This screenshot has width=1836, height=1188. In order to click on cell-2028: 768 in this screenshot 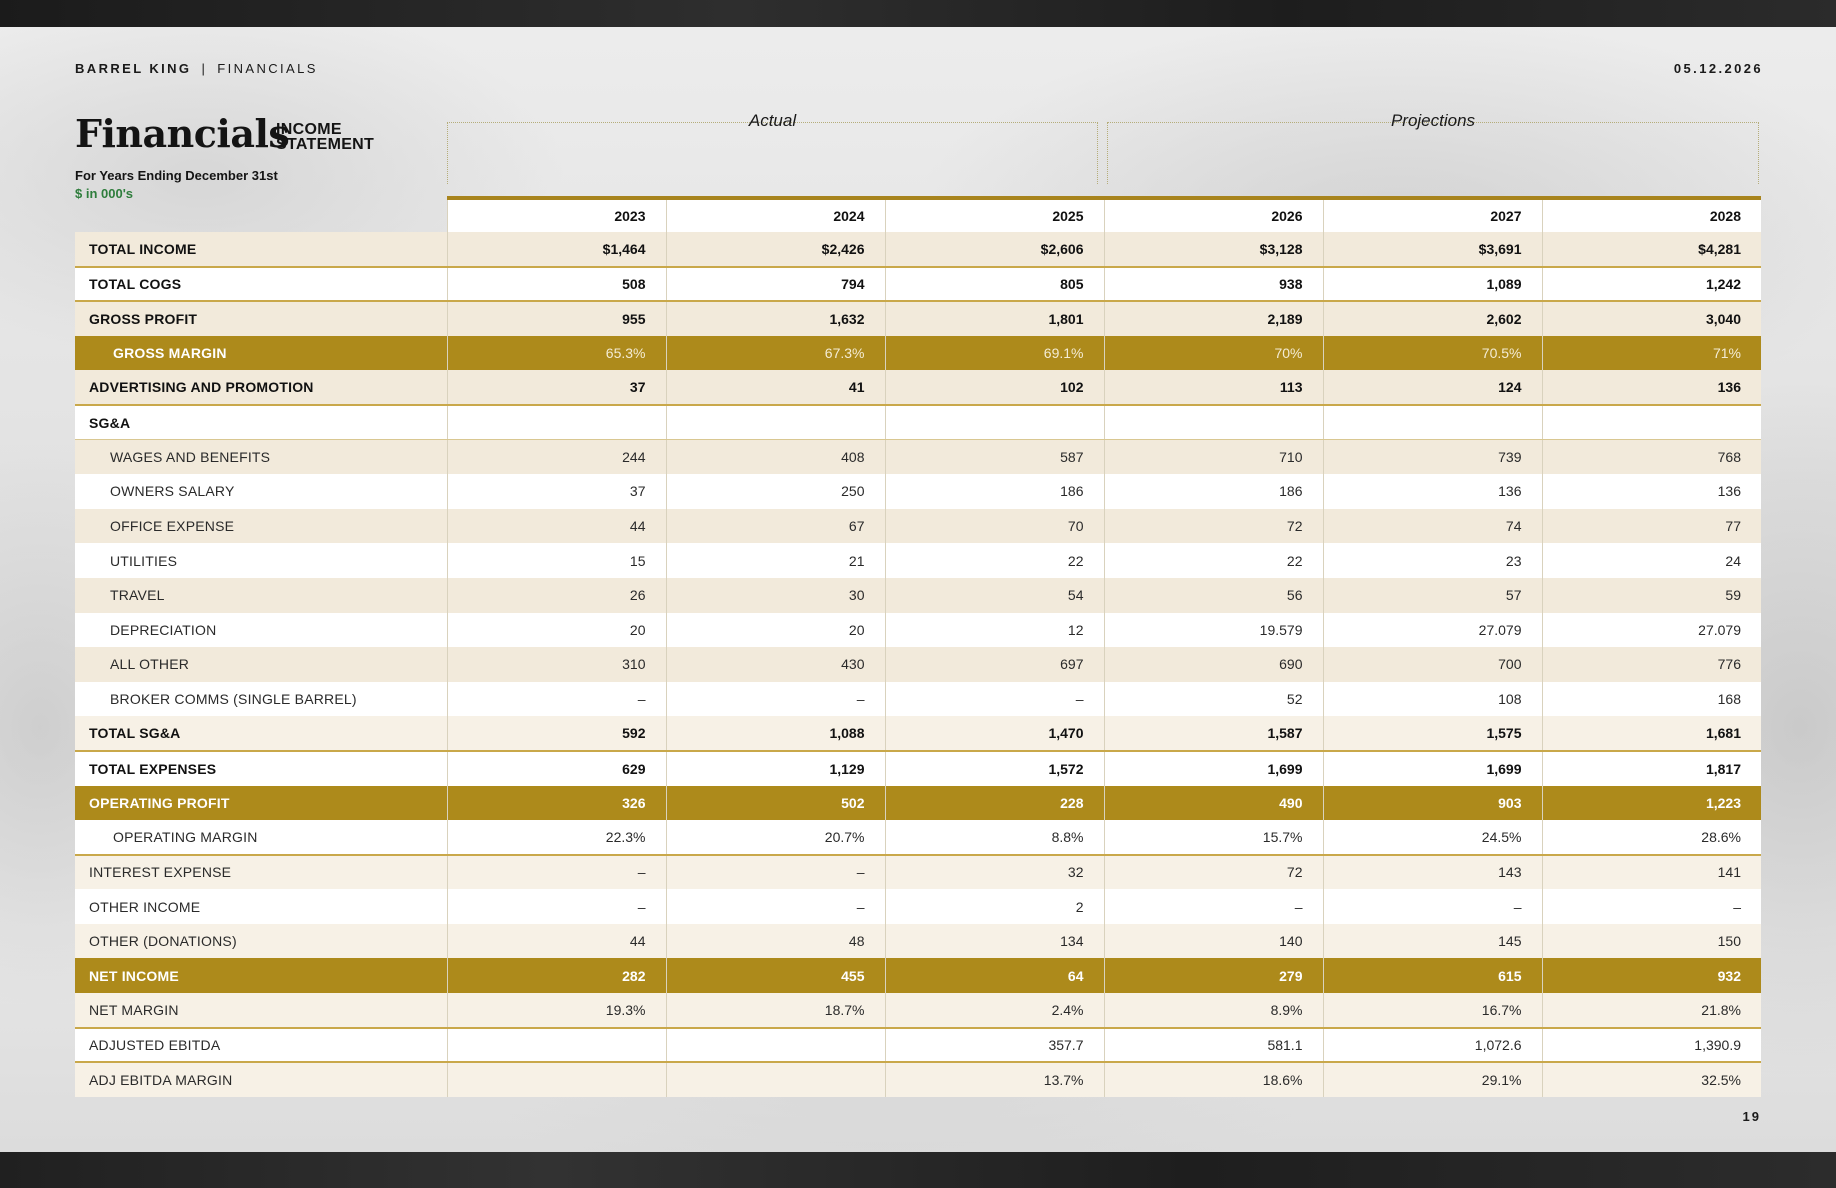, I will do `click(1651, 457)`.